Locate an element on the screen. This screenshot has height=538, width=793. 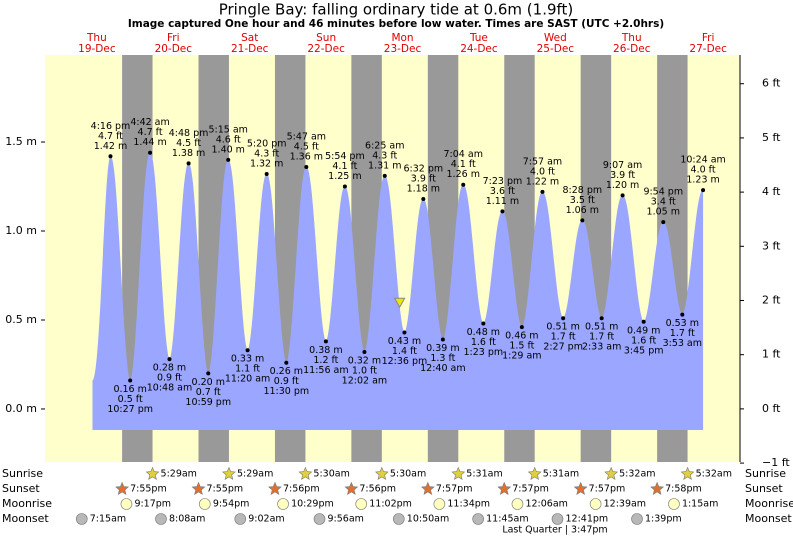
tide-label: 9:54 pm is located at coordinates (663, 192).